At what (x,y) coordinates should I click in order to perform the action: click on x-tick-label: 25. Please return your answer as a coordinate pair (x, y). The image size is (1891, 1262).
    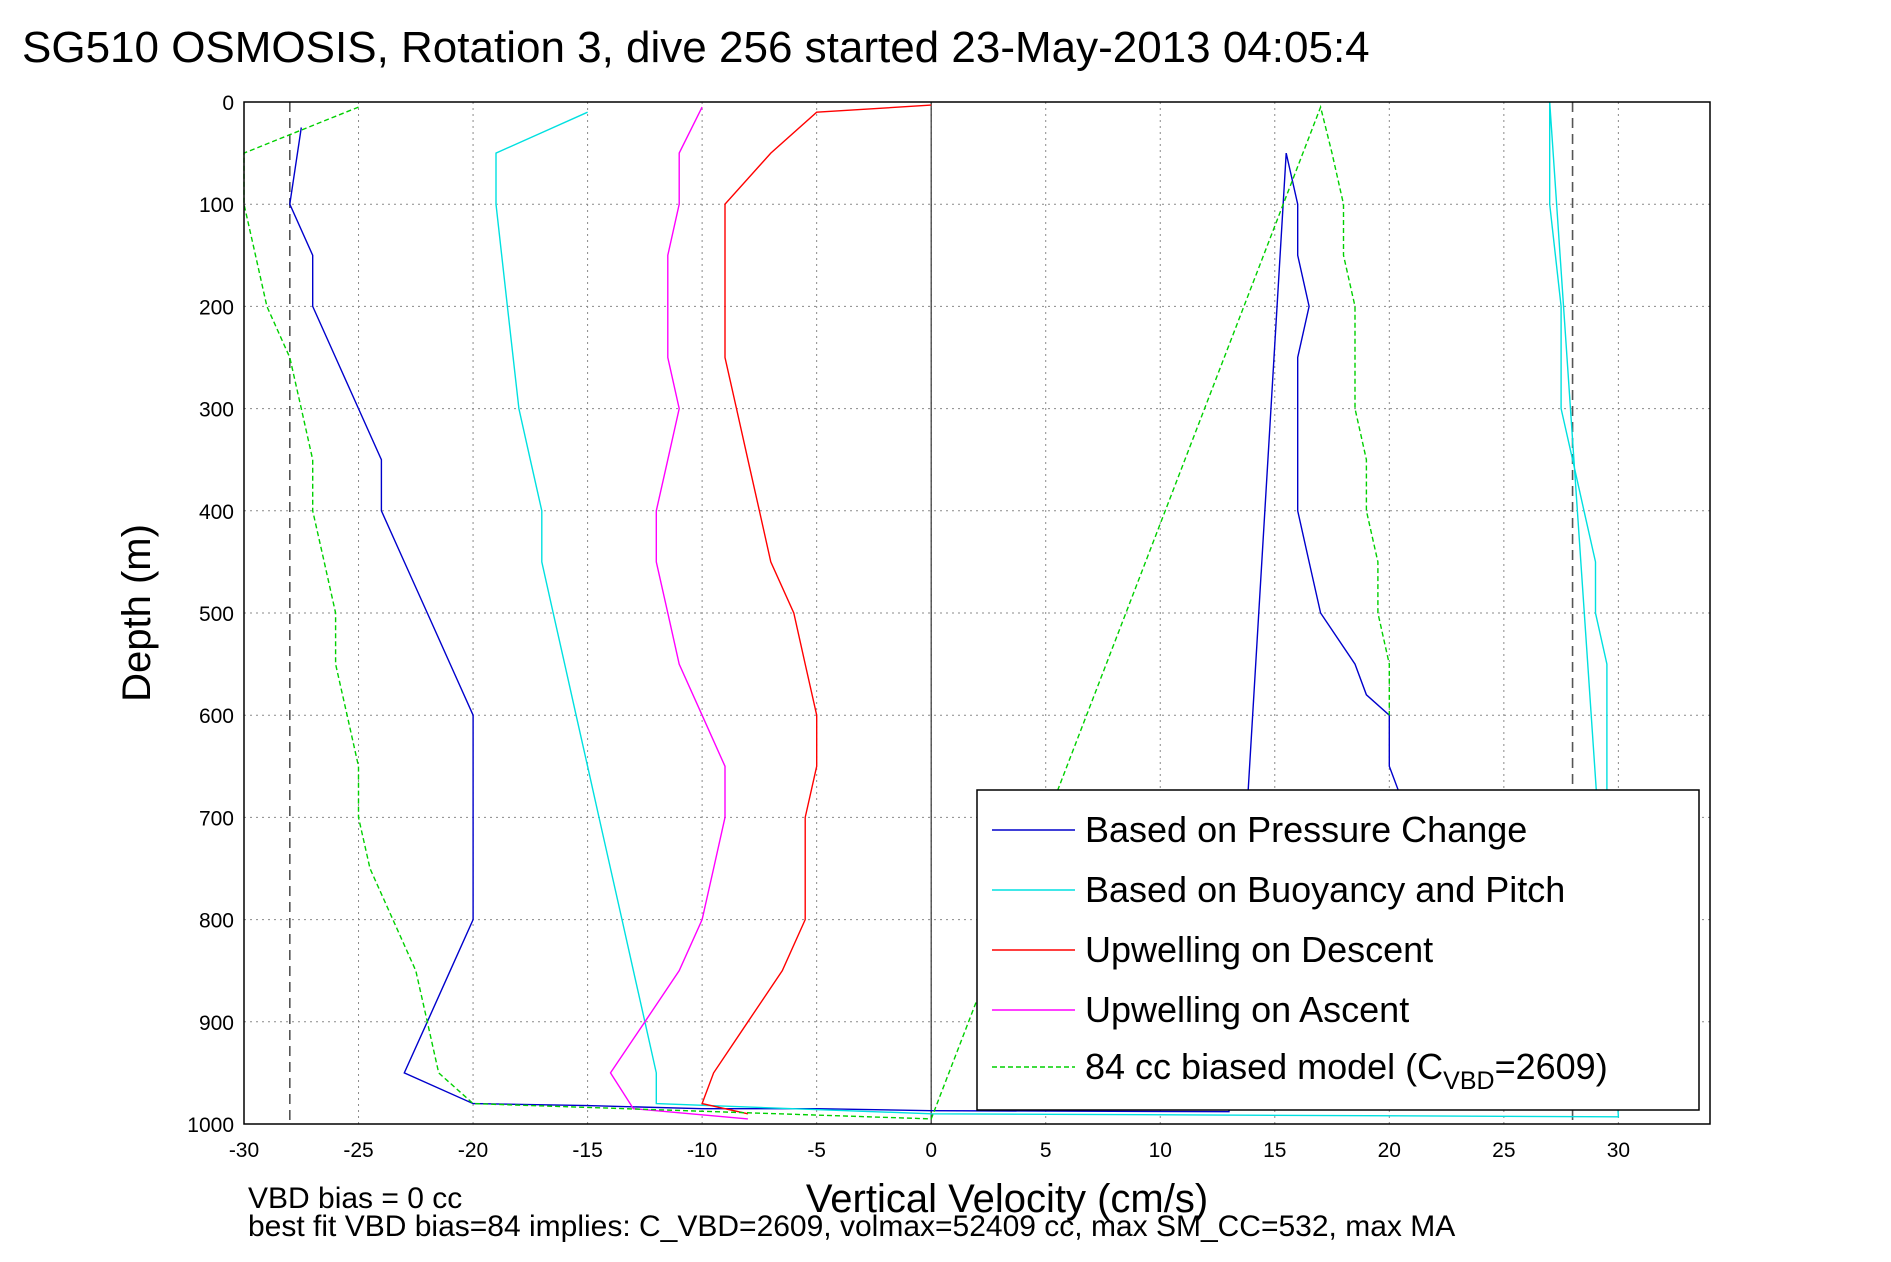
    Looking at the image, I should click on (1503, 1150).